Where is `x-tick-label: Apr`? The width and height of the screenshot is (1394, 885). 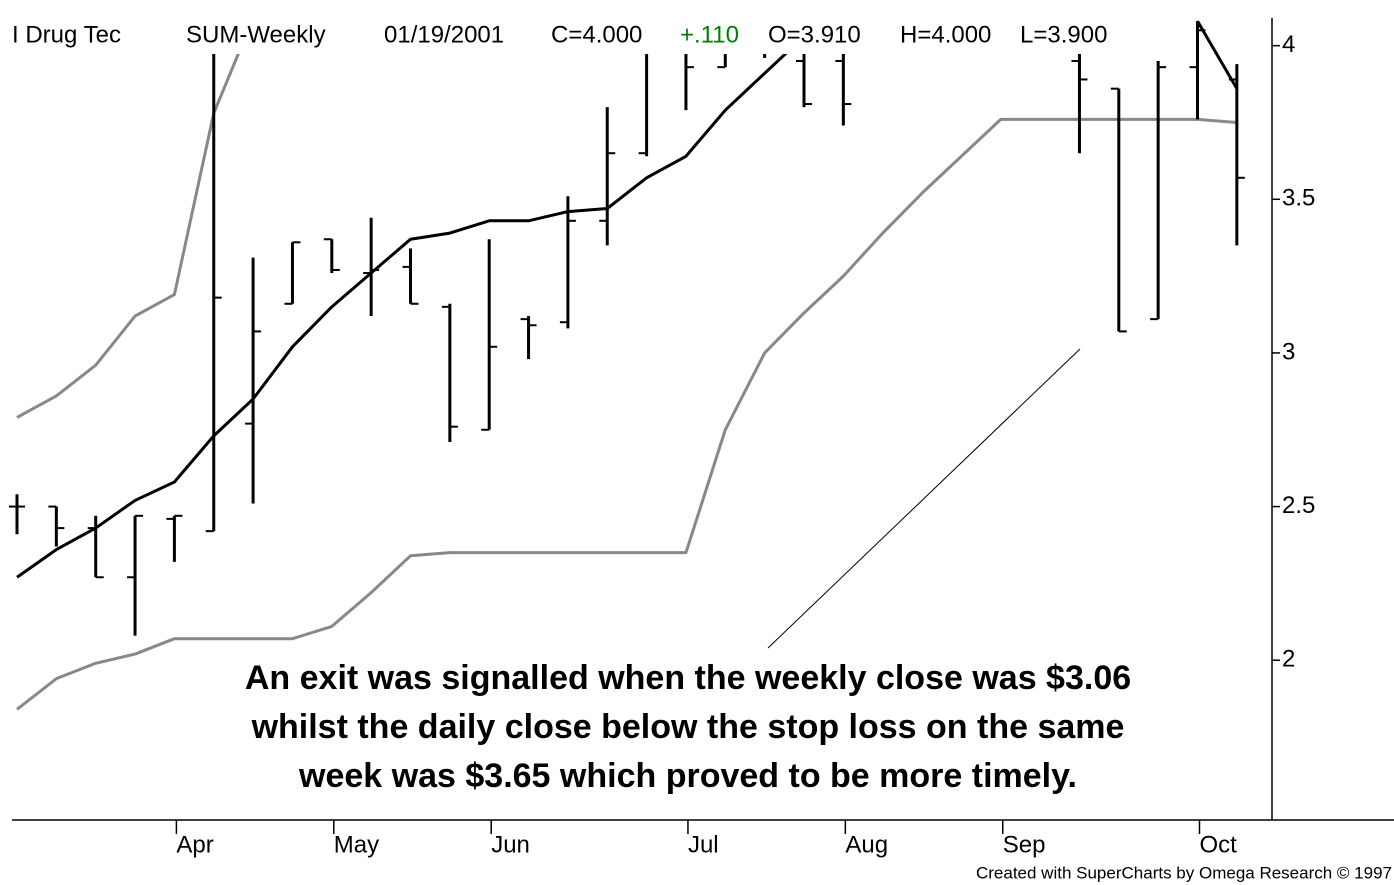 x-tick-label: Apr is located at coordinates (194, 844).